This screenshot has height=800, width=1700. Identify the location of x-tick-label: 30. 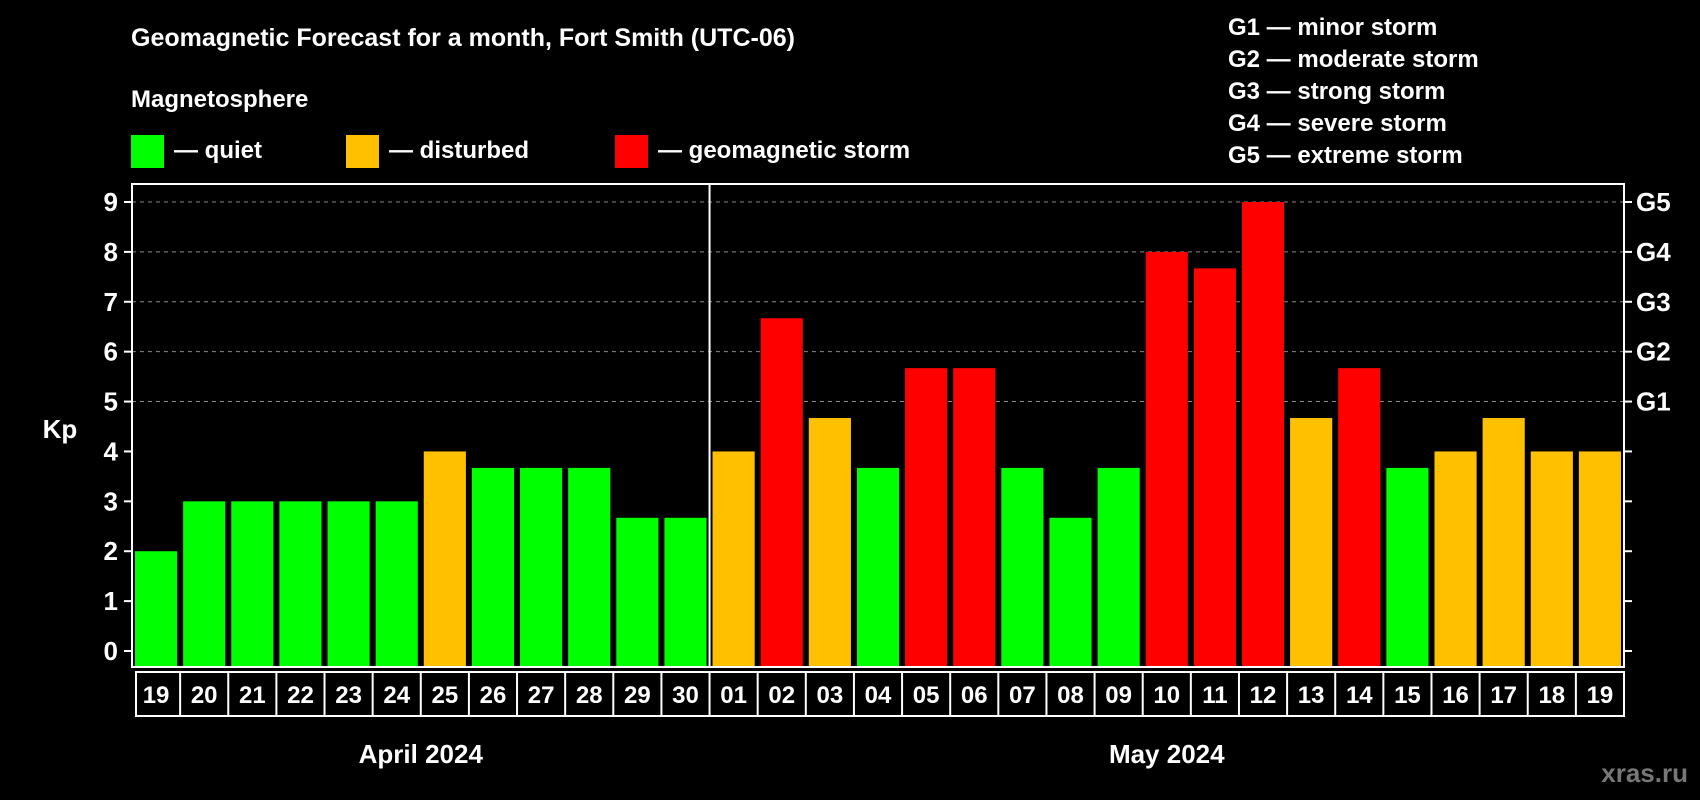
(685, 695).